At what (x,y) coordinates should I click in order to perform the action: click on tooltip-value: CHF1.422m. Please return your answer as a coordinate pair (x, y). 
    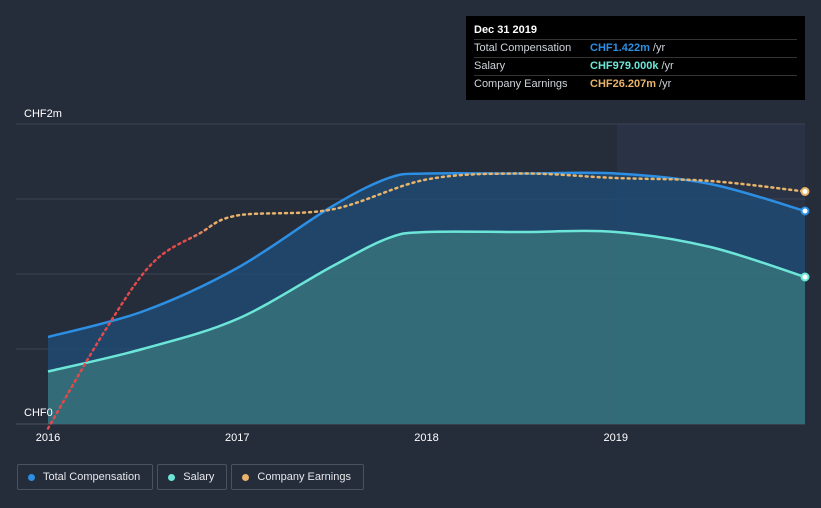
    Looking at the image, I should click on (620, 48).